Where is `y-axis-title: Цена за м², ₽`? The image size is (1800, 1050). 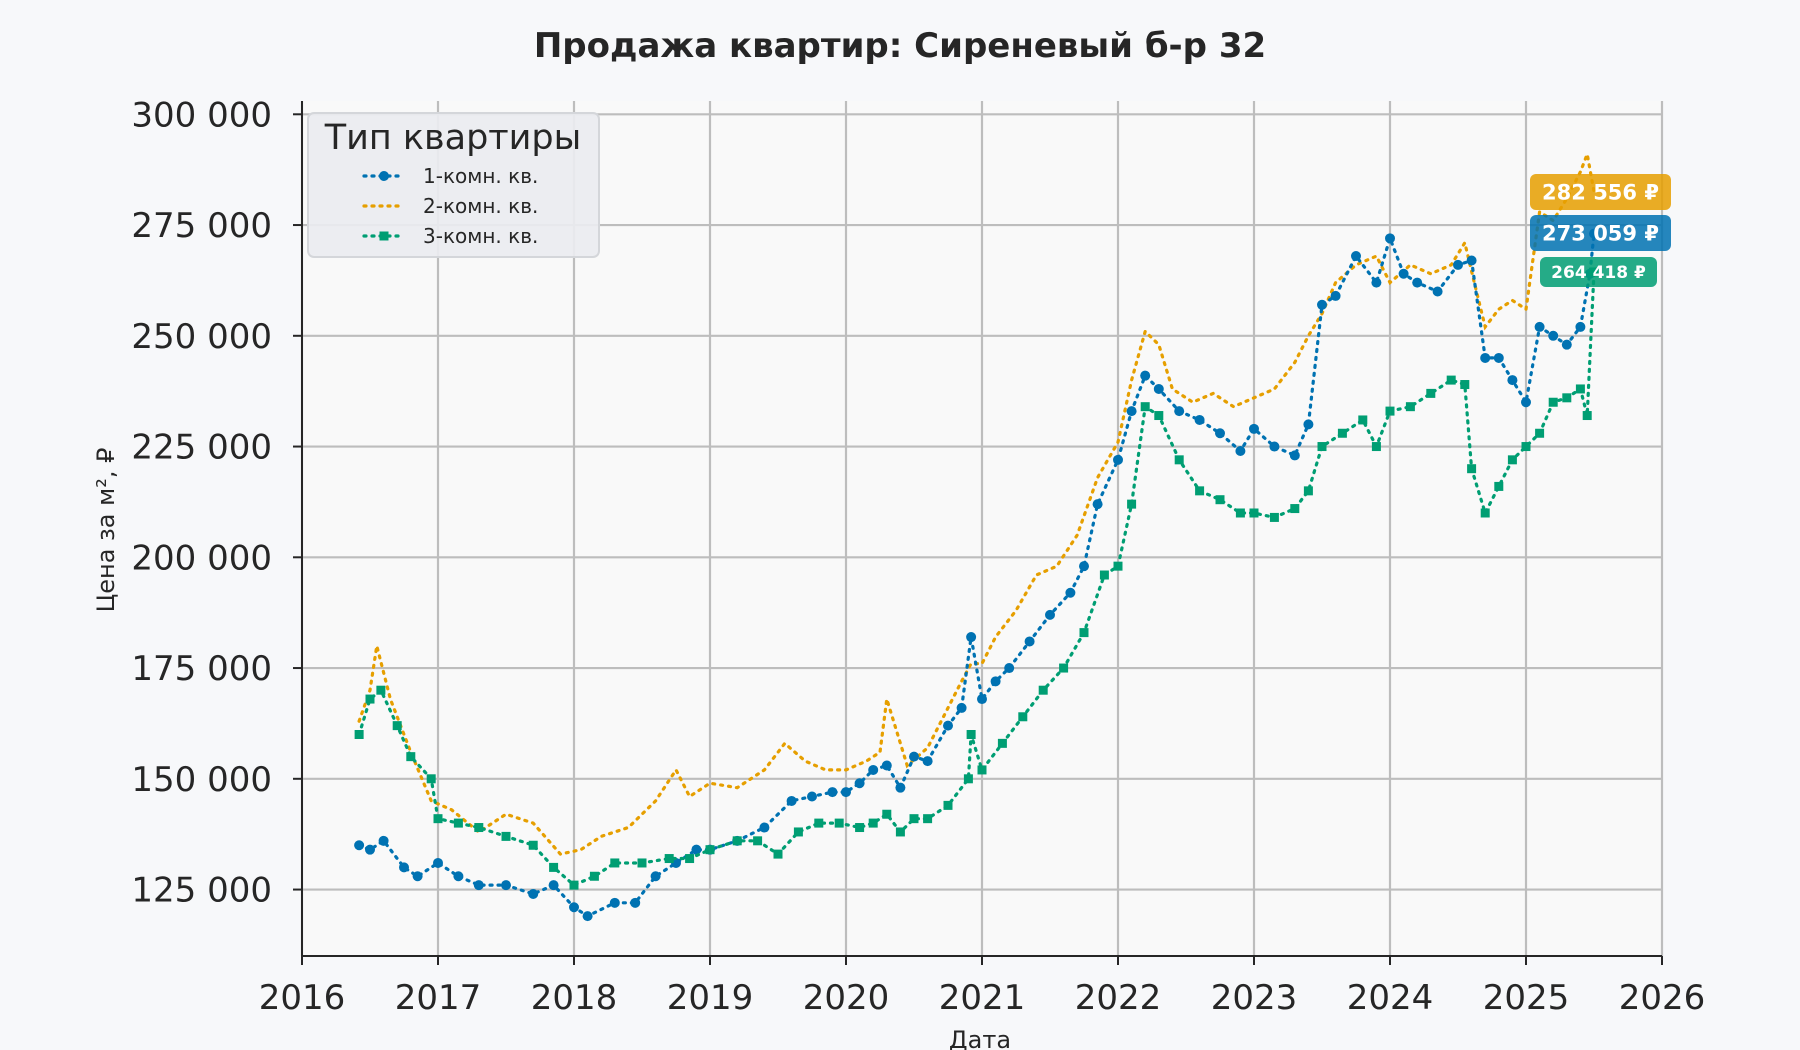
y-axis-title: Цена за м², ₽ is located at coordinates (106, 530).